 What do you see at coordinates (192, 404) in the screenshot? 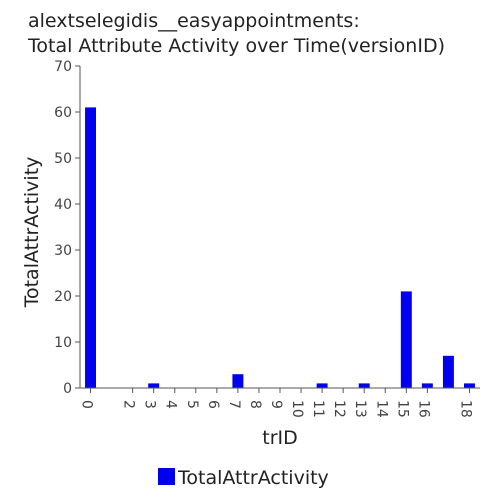
I see `x-tick-label: 5` at bounding box center [192, 404].